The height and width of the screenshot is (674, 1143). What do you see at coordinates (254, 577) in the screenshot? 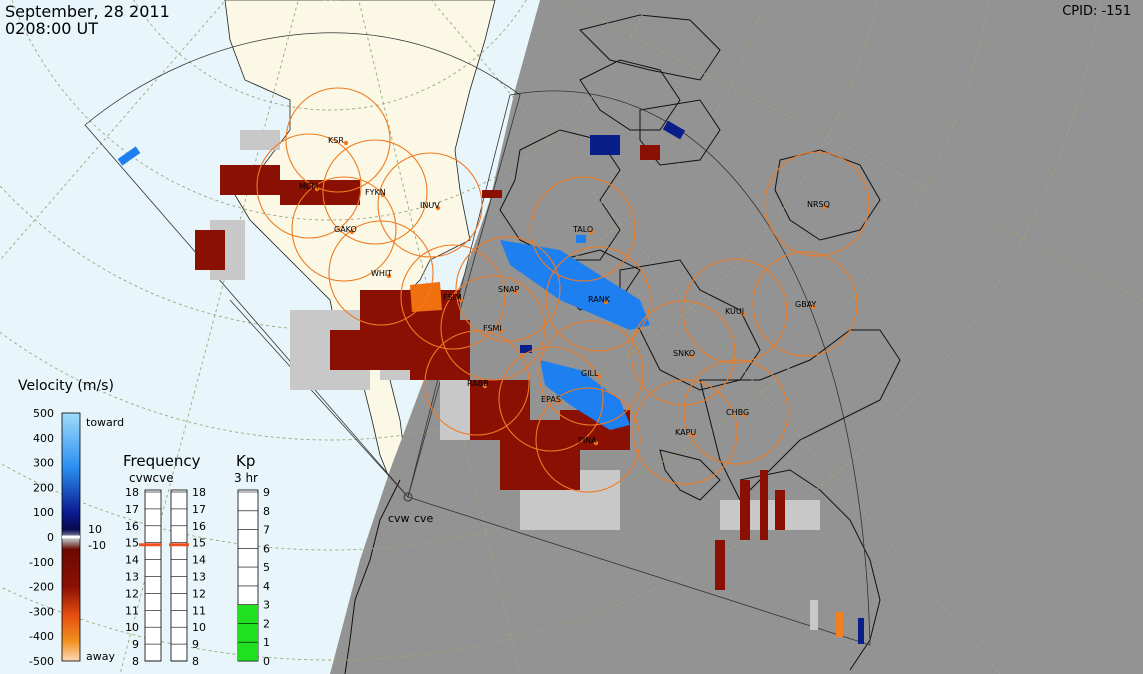
I see `kp-ticks: 9 8 7 6 5 4 3 2 1 0` at bounding box center [254, 577].